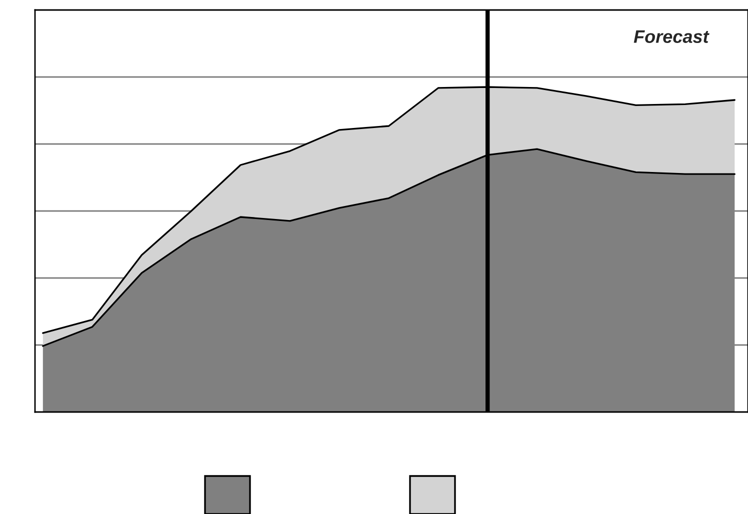 The image size is (748, 514). Describe the element at coordinates (672, 36) in the screenshot. I see `text: Forecast` at that location.